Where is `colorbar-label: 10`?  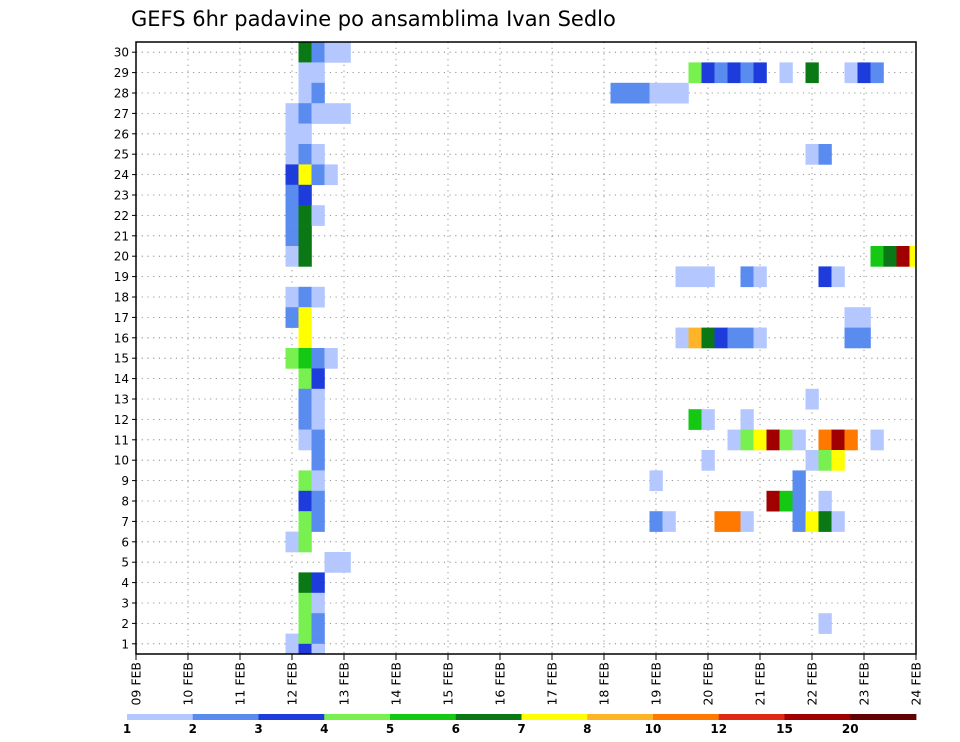
colorbar-label: 10 is located at coordinates (653, 729).